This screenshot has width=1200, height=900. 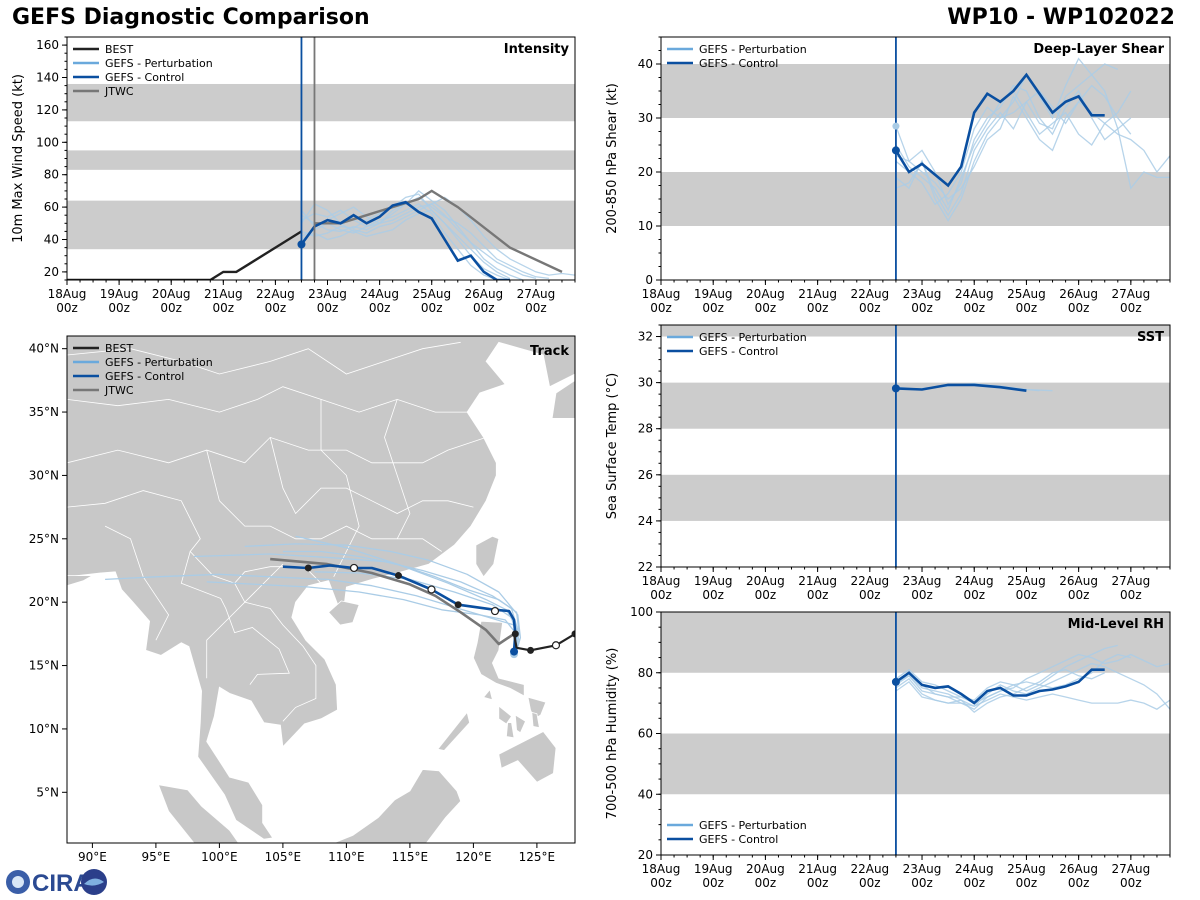 I want to click on mindanao, so click(x=527, y=756).